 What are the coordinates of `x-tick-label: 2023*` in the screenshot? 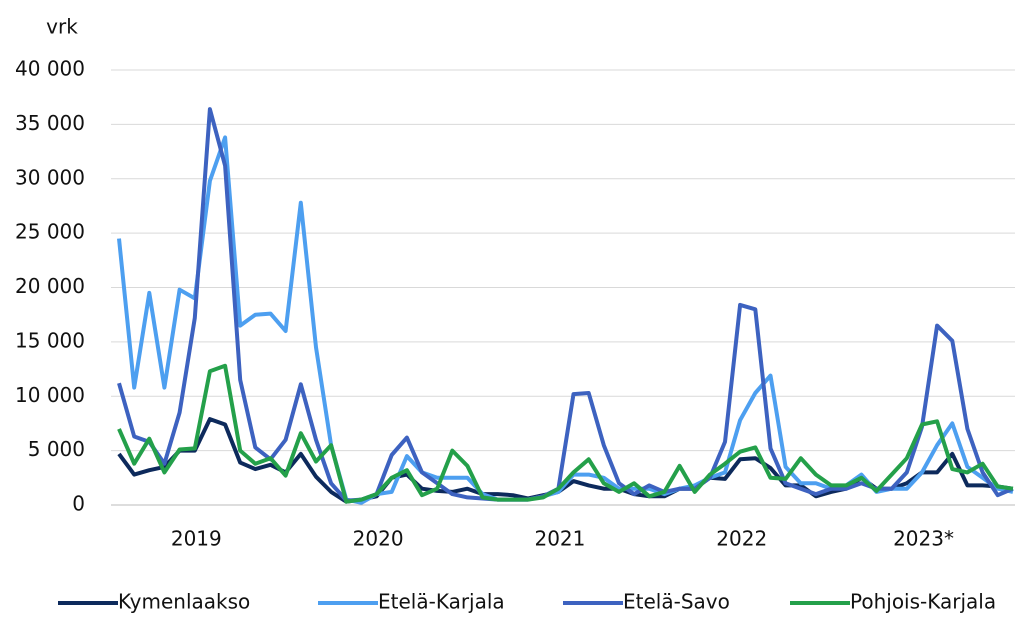 It's located at (923, 539).